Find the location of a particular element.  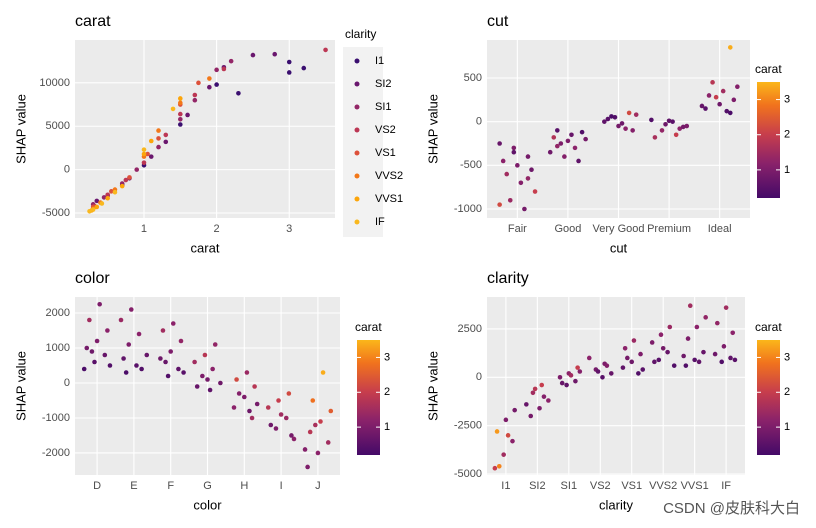

x-tick-label: Premium is located at coordinates (669, 229).